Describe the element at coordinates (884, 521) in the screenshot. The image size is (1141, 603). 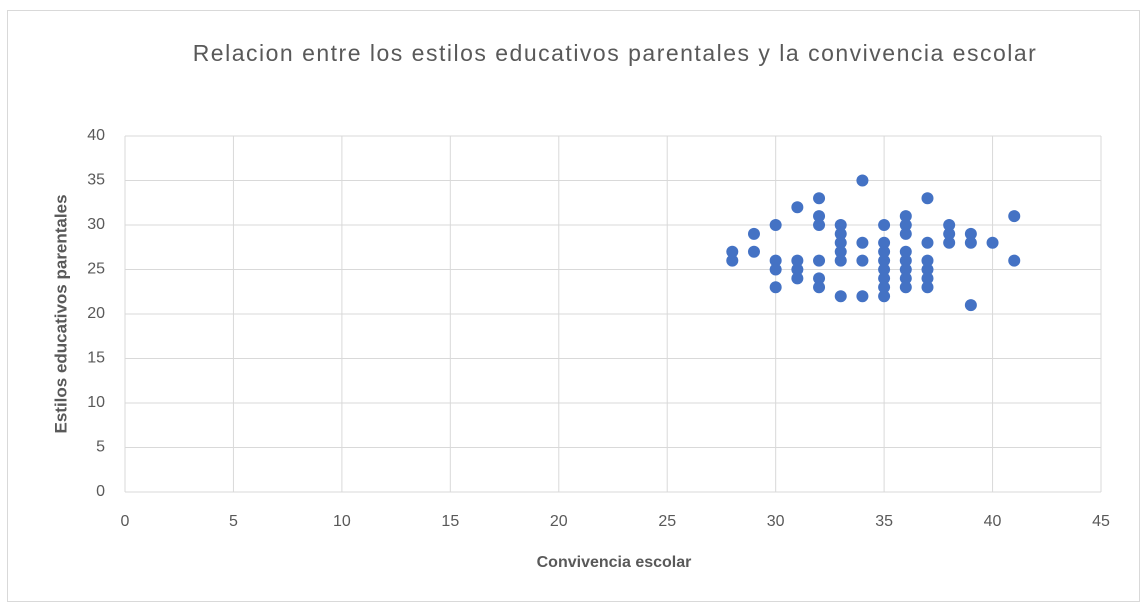
I see `x-tick-label: 35` at that location.